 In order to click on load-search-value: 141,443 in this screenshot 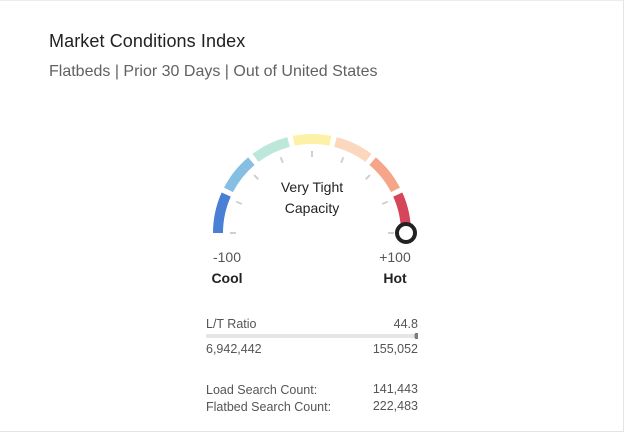, I will do `click(395, 389)`.